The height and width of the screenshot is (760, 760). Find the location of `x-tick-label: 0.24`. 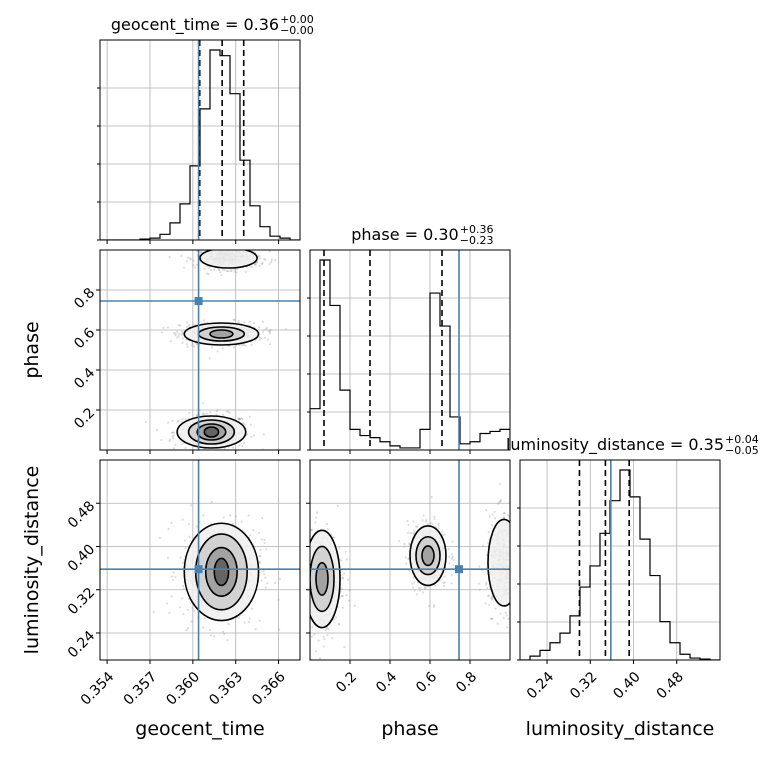

x-tick-label: 0.24 is located at coordinates (540, 685).